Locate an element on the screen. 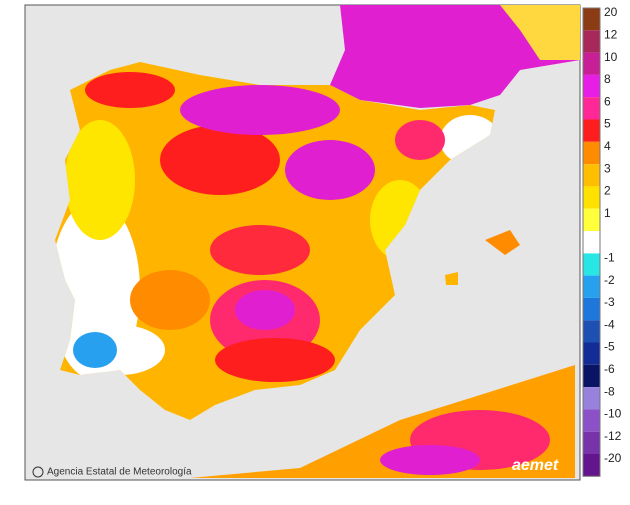  legend-label: 8 is located at coordinates (607, 79).